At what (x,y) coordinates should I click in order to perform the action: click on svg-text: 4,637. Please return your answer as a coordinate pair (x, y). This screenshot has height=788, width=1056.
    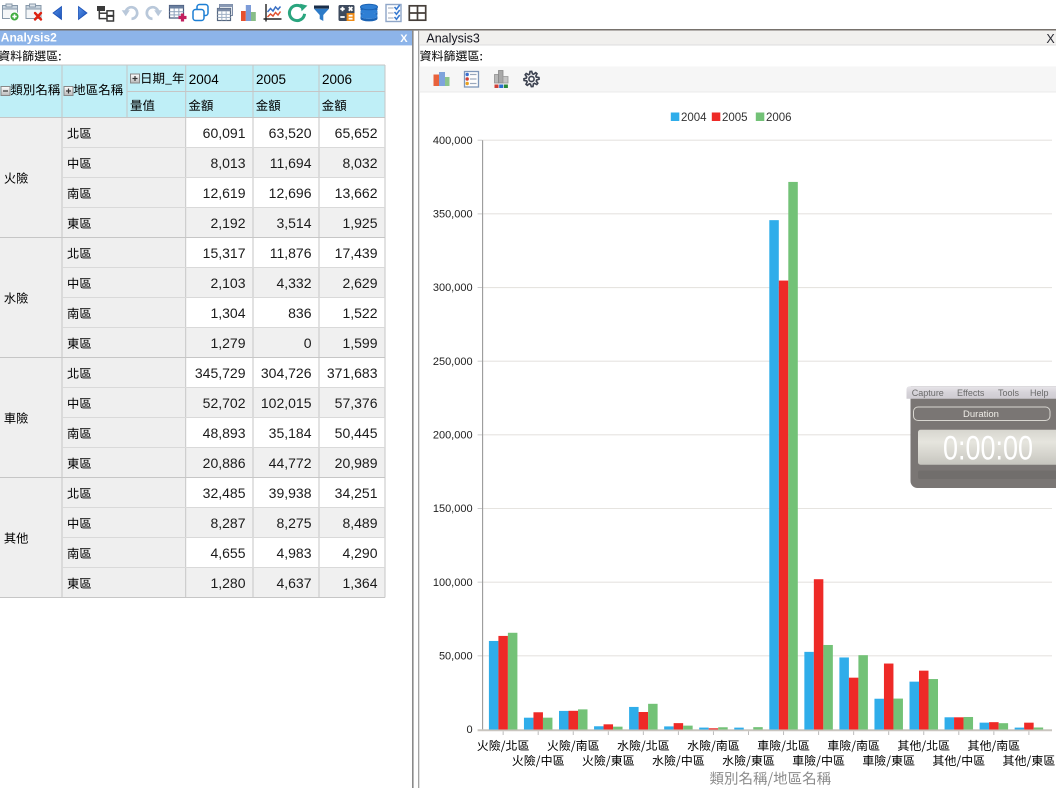
    Looking at the image, I should click on (293, 583).